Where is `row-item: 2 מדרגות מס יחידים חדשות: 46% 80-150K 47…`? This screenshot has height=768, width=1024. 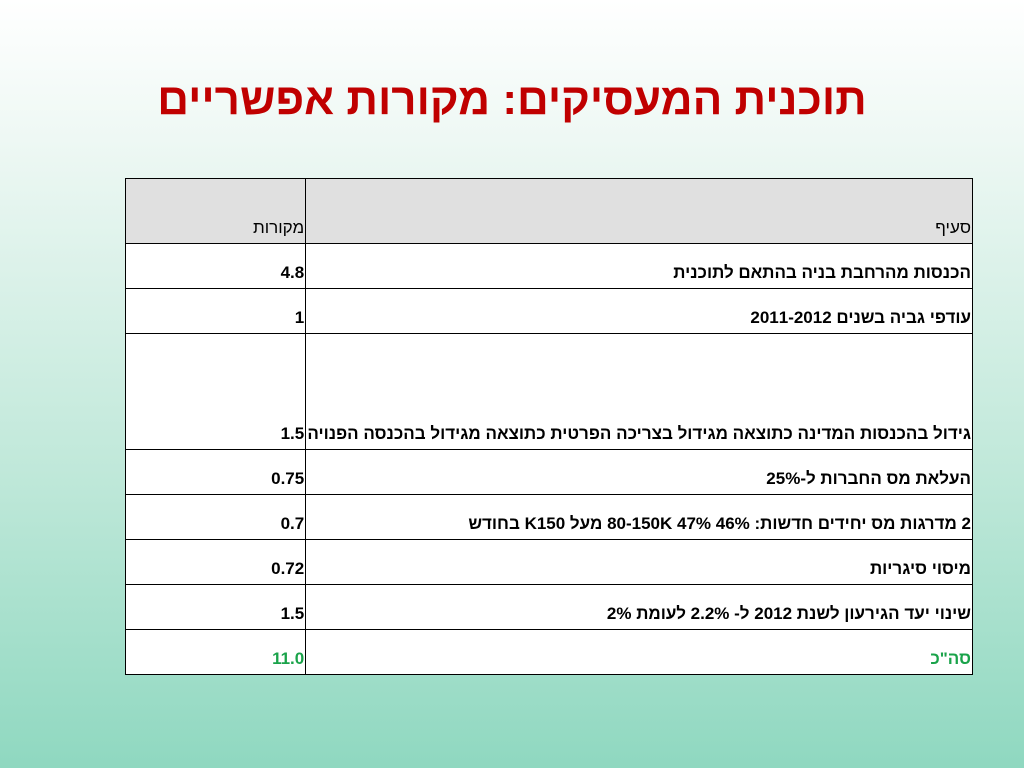 row-item: 2 מדרגות מס יחידים חדשות: 46% 80-150K 47… is located at coordinates (639, 517).